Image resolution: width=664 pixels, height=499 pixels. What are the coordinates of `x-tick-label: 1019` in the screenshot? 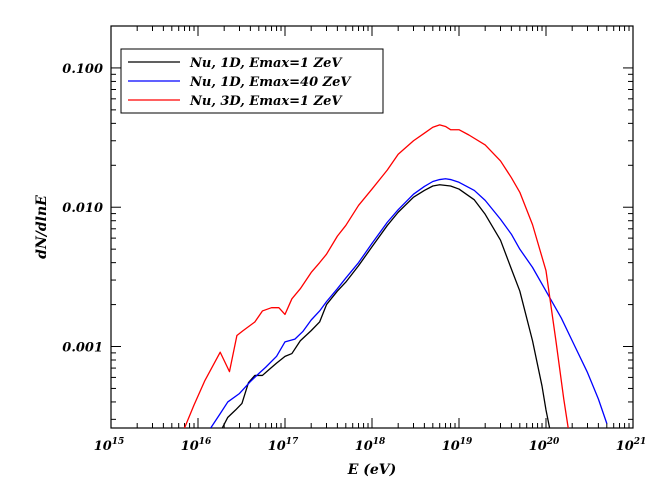 It's located at (457, 445).